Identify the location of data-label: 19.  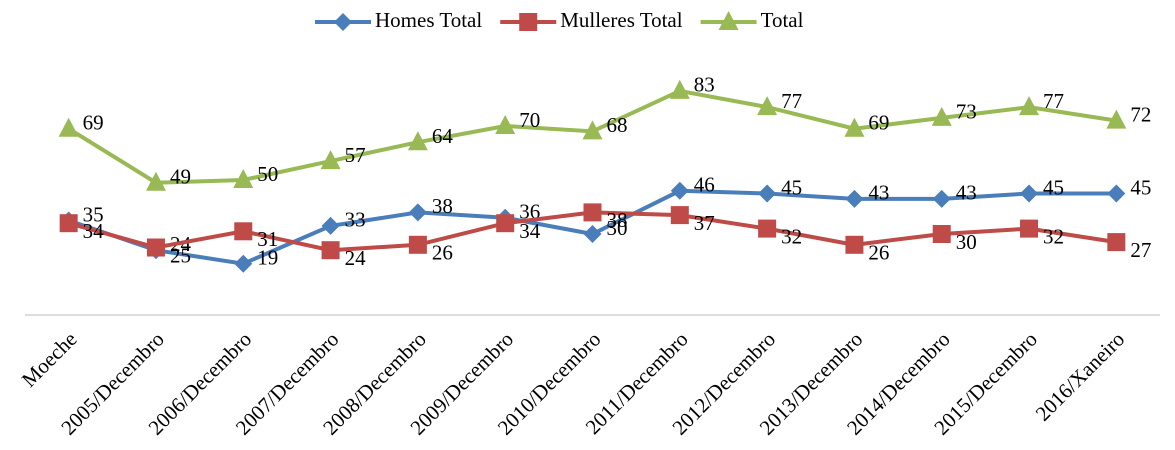
(267, 258).